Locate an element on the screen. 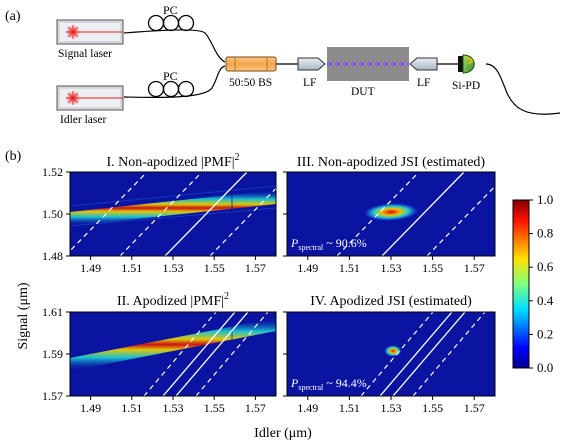 This screenshot has width=569, height=444. dut-chip: DUT is located at coordinates (368, 72).